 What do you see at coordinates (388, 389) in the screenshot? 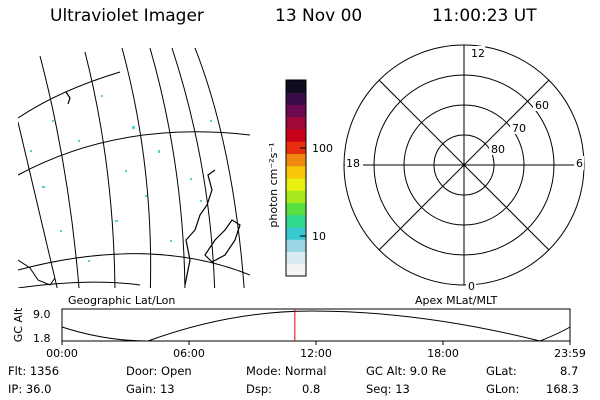
I see `sequence-number: Seq: 13` at bounding box center [388, 389].